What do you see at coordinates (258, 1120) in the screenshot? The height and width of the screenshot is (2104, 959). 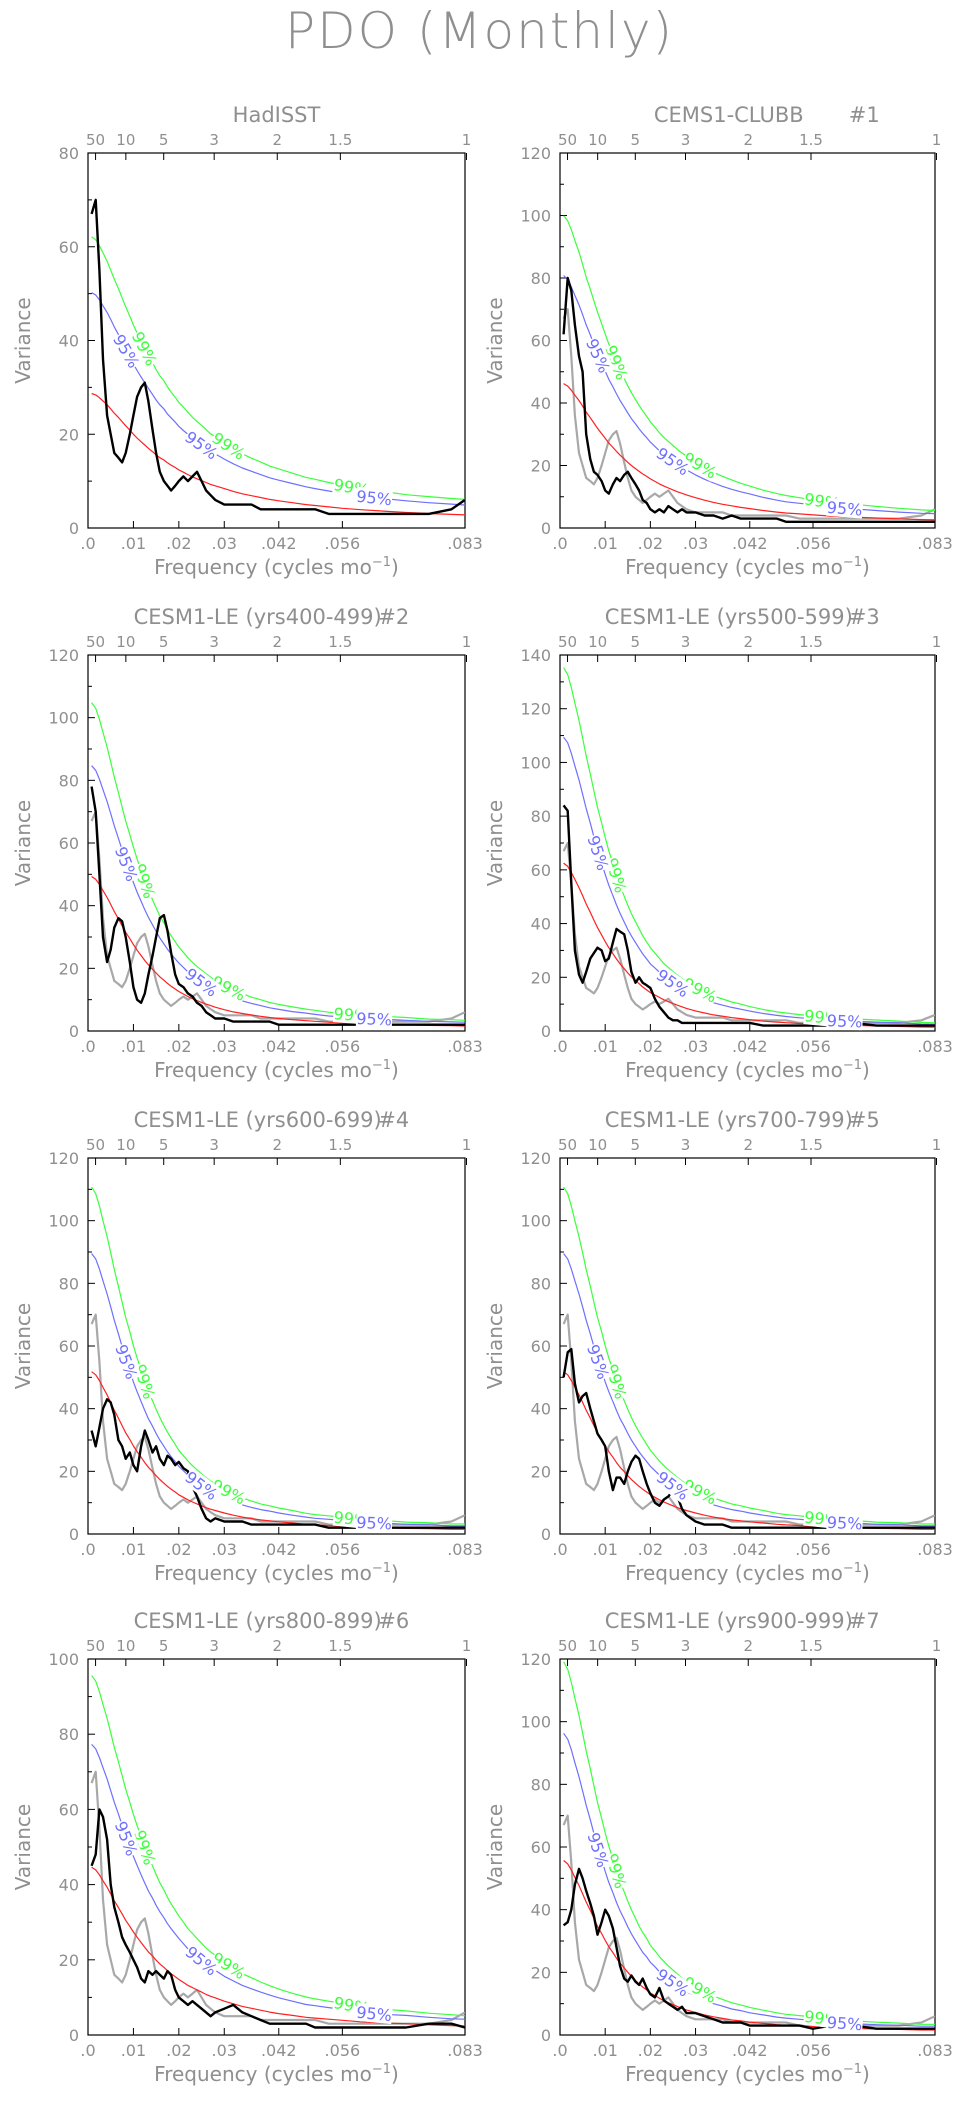 I see `panel-title: CESM1-LE (yrs600-699)` at bounding box center [258, 1120].